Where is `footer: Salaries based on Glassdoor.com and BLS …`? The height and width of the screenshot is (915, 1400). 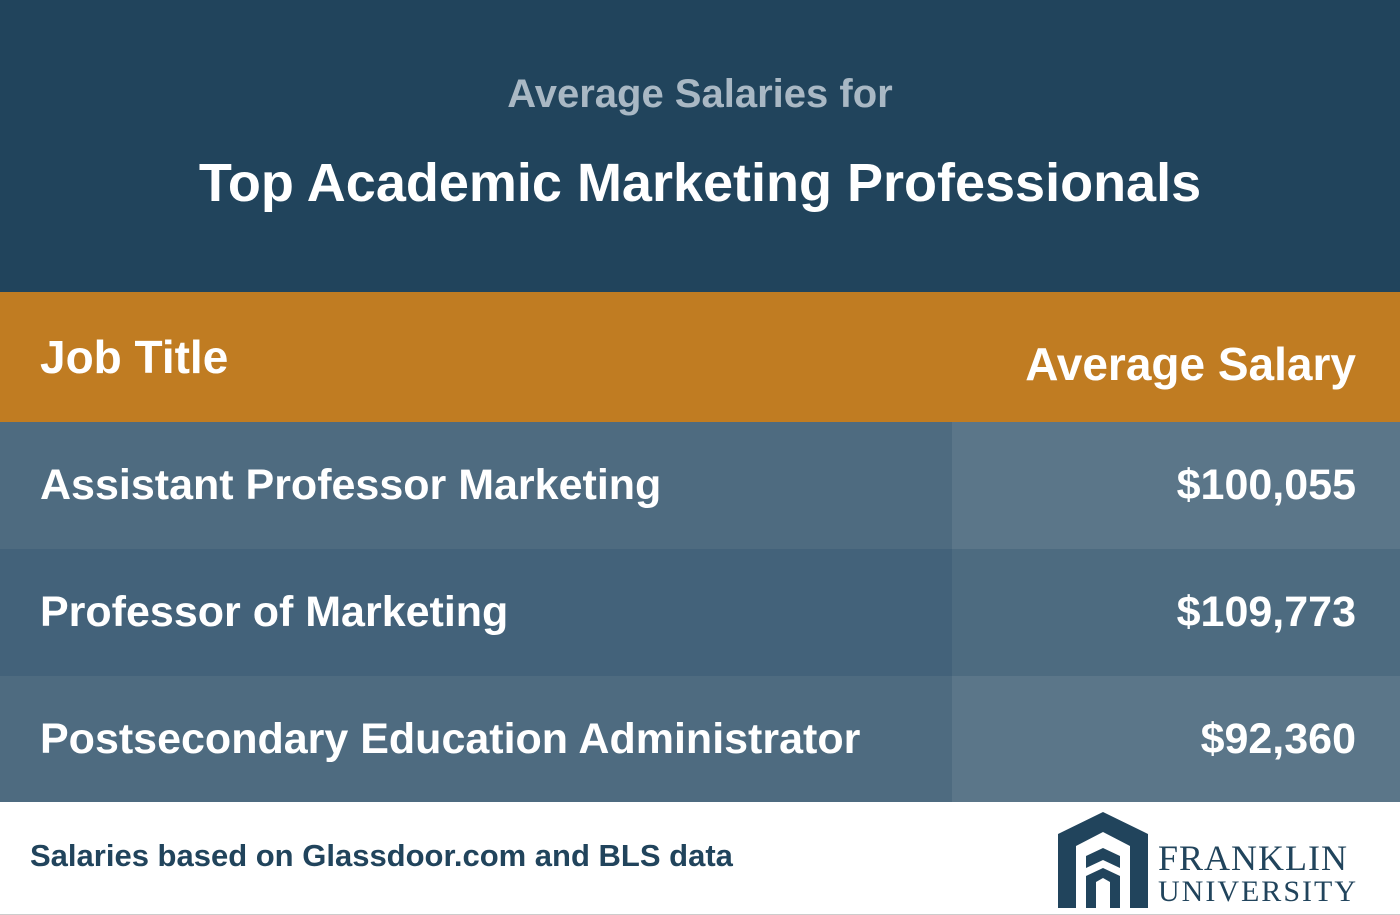
footer: Salaries based on Glassdoor.com and BLS … is located at coordinates (700, 858).